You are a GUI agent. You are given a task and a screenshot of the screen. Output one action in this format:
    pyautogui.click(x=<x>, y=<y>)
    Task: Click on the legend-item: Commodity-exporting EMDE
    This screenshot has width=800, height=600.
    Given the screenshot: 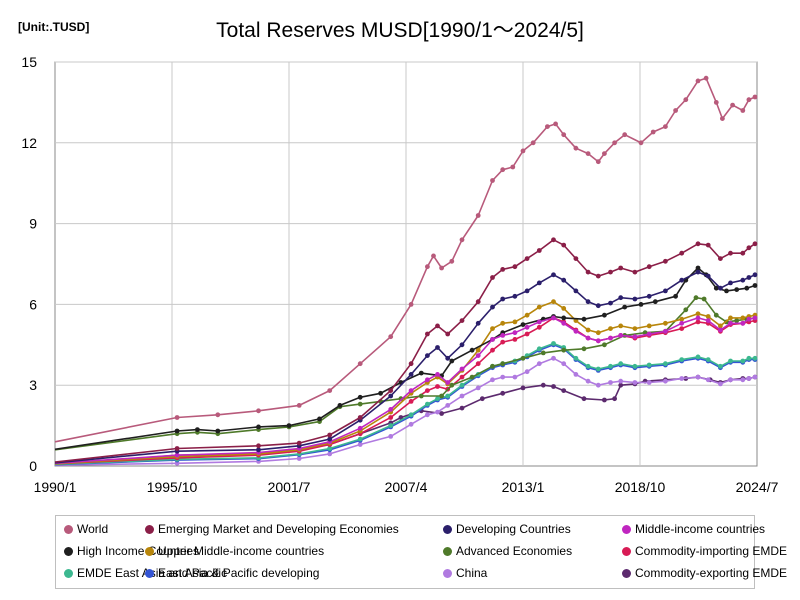 What is the action you would take?
    pyautogui.click(x=704, y=573)
    